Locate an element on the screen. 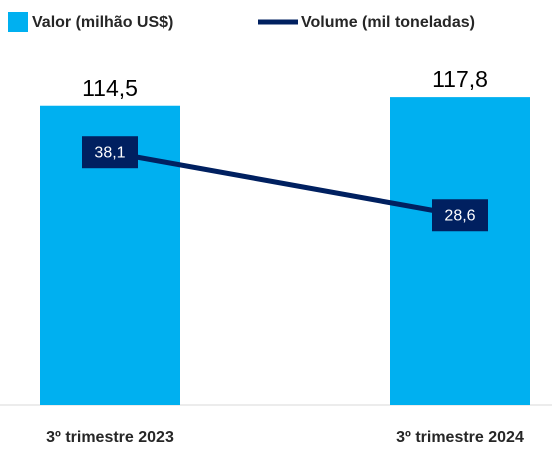 The image size is (552, 449). data-label: 28,6 is located at coordinates (459, 215).